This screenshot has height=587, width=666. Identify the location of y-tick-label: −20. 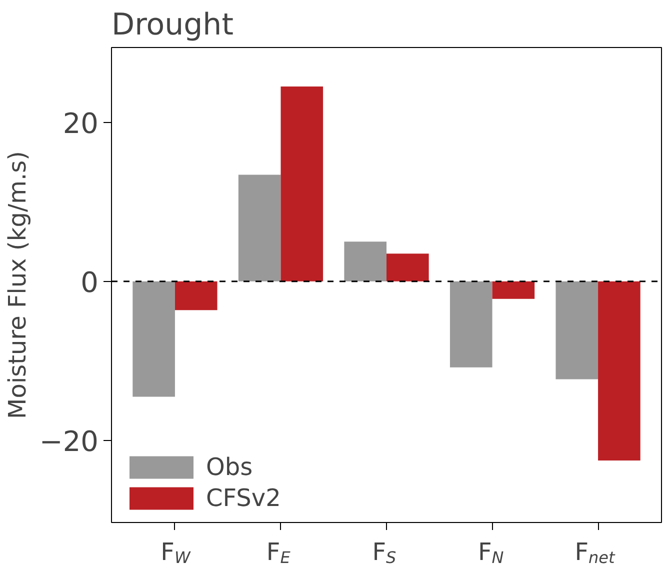
(69, 441).